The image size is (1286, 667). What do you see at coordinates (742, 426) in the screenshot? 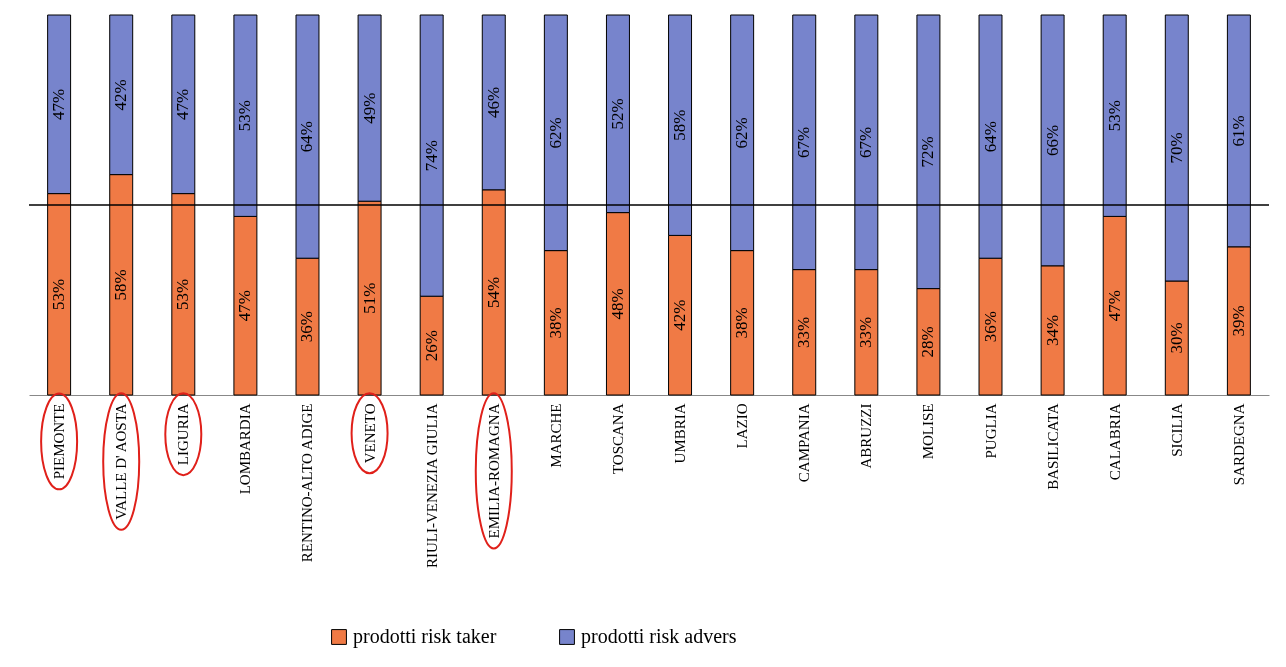
I see `x-tick-label: LAZIO` at bounding box center [742, 426].